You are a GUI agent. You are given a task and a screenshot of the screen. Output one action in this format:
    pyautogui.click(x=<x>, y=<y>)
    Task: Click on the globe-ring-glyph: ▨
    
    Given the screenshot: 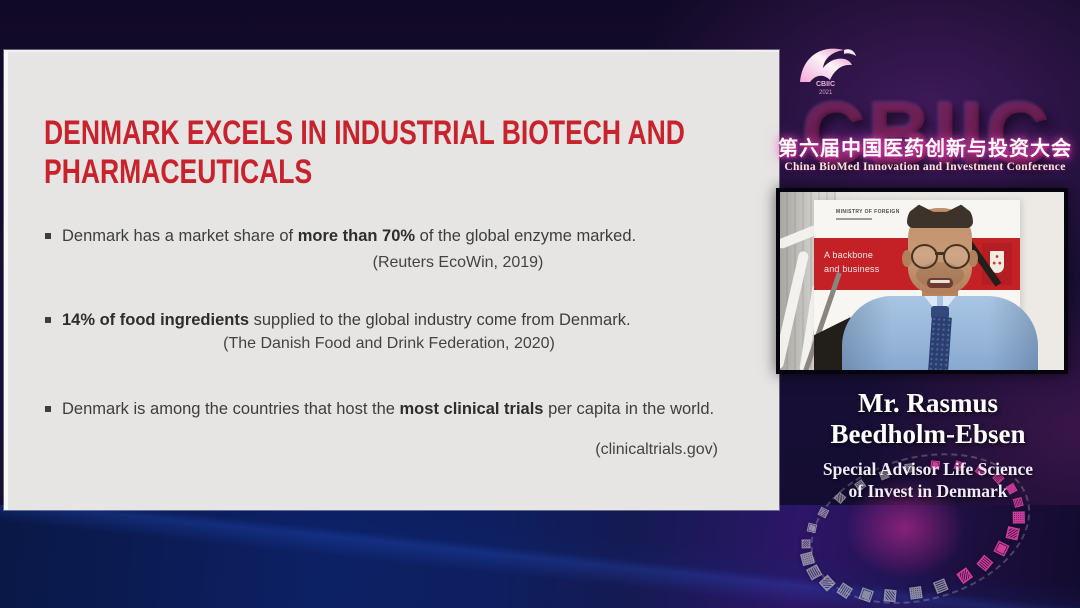 What is the action you would take?
    pyautogui.click(x=965, y=576)
    